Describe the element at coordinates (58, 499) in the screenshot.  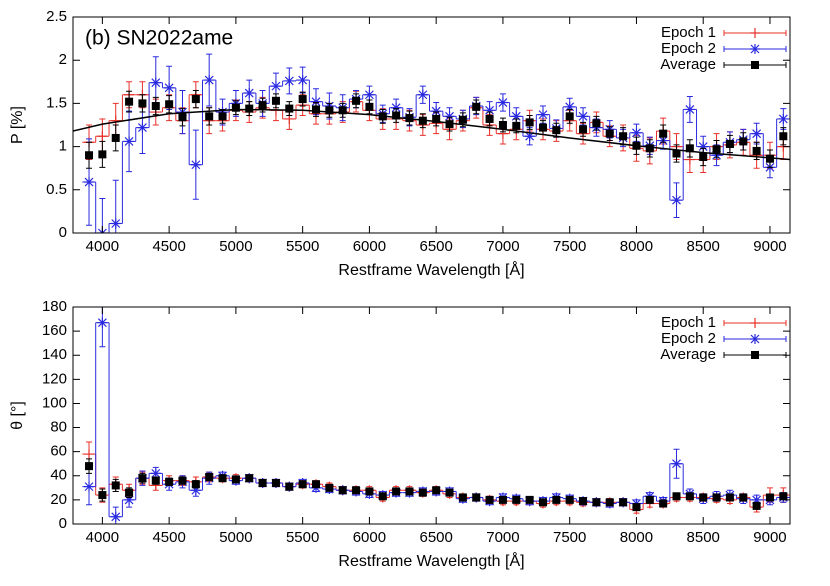
I see `y-tick-label: 20` at that location.